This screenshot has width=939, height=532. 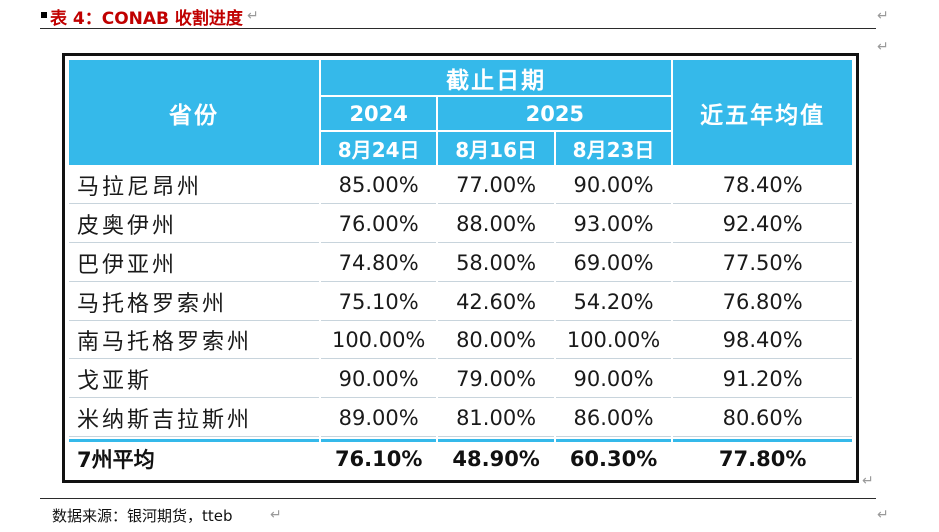 What do you see at coordinates (496, 148) in the screenshot?
I see `column-header-date: 8月16日` at bounding box center [496, 148].